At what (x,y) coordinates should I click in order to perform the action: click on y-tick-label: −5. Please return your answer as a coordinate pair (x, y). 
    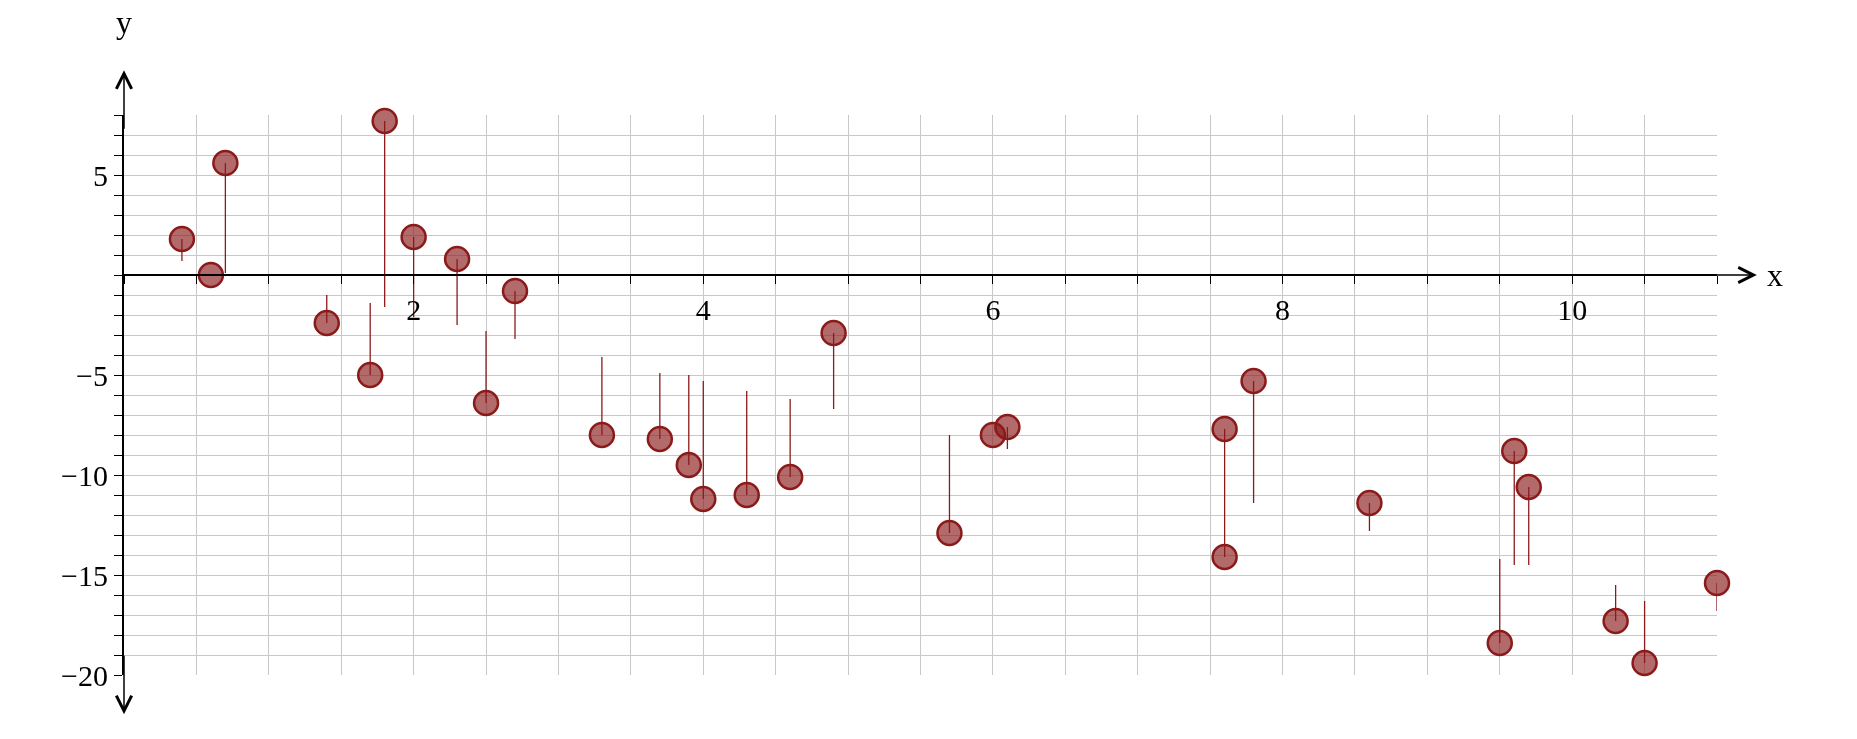
    Looking at the image, I should click on (92, 375).